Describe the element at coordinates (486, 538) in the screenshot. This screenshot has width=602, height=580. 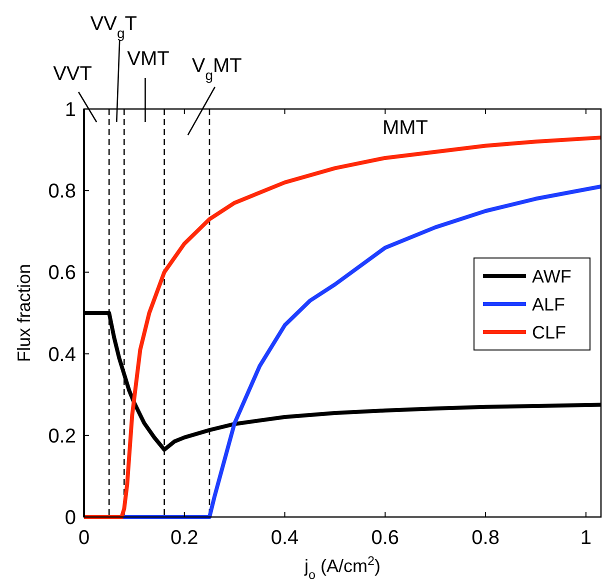
I see `x-tick-label: 0.8` at that location.